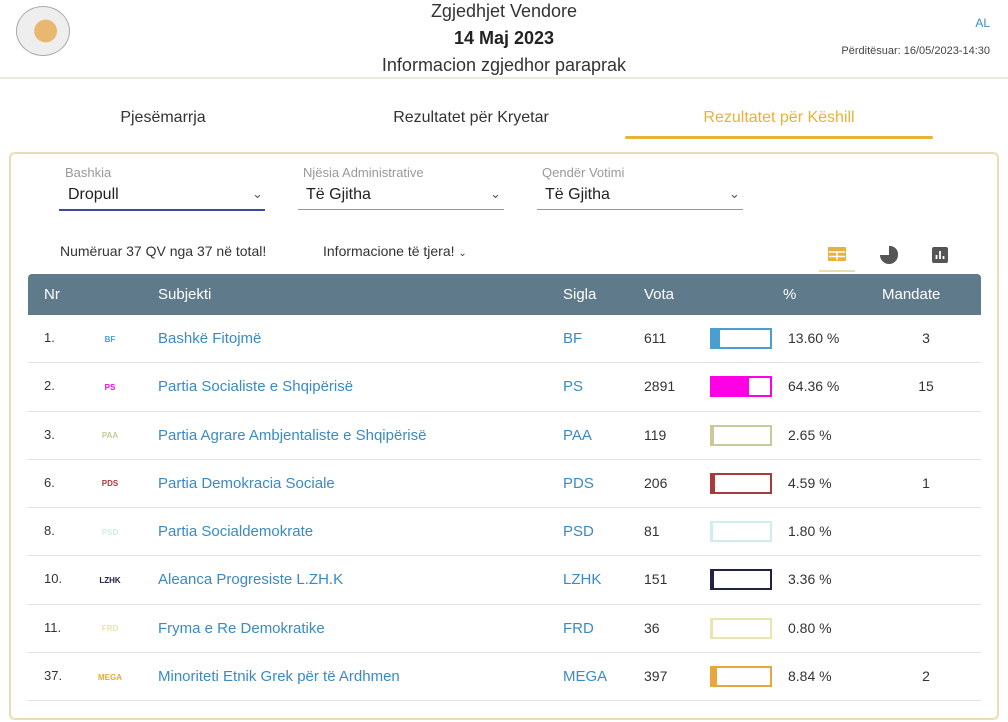  I want to click on row-nr: 6., so click(49, 482).